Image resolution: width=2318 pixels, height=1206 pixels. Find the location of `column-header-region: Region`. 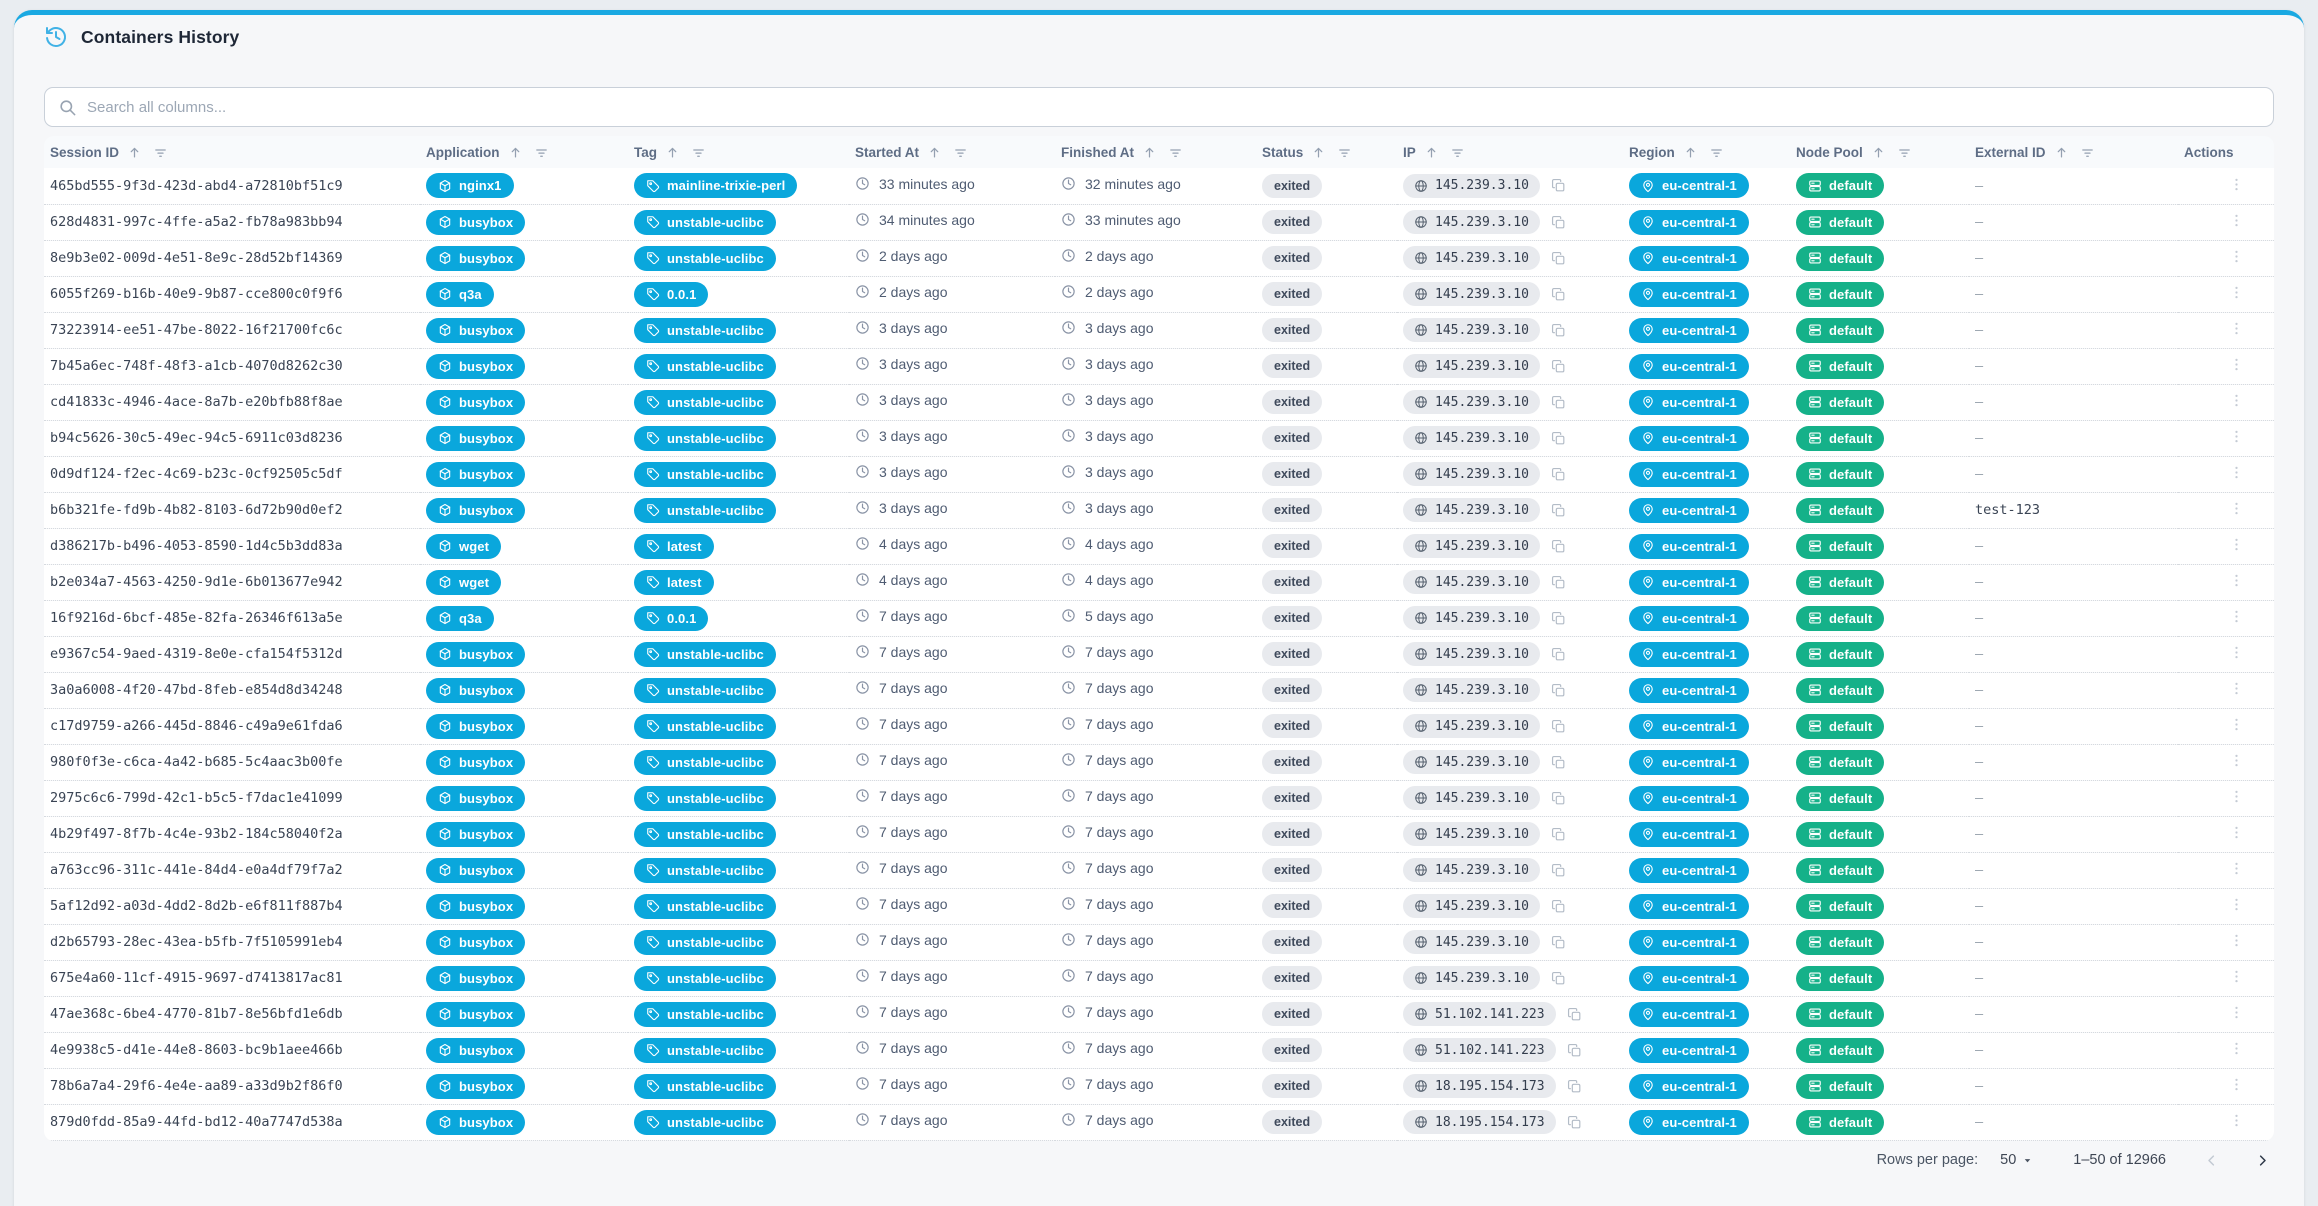

column-header-region: Region is located at coordinates (1706, 152).